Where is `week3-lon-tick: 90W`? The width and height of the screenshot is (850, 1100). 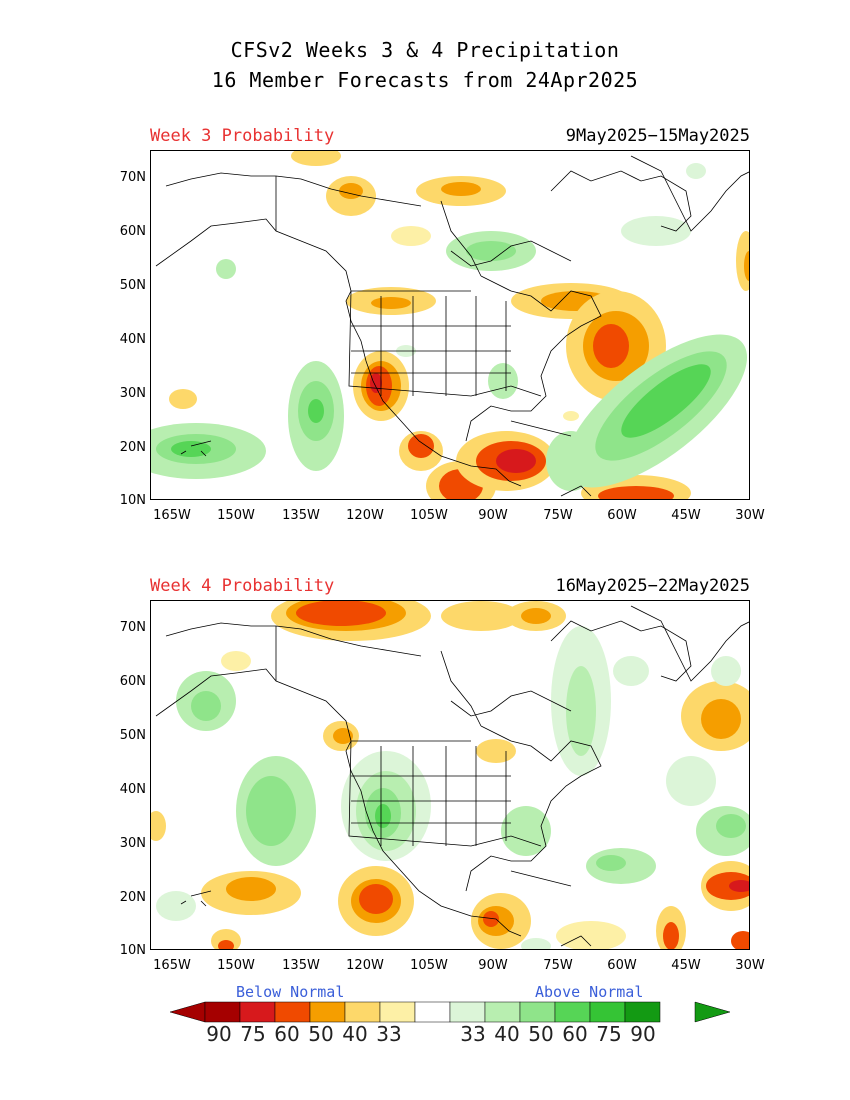 week3-lon-tick: 90W is located at coordinates (493, 515).